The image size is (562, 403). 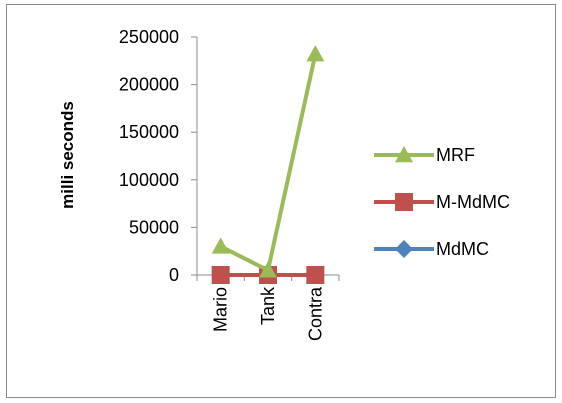 I want to click on x-tick-label: Tank, so click(x=268, y=305).